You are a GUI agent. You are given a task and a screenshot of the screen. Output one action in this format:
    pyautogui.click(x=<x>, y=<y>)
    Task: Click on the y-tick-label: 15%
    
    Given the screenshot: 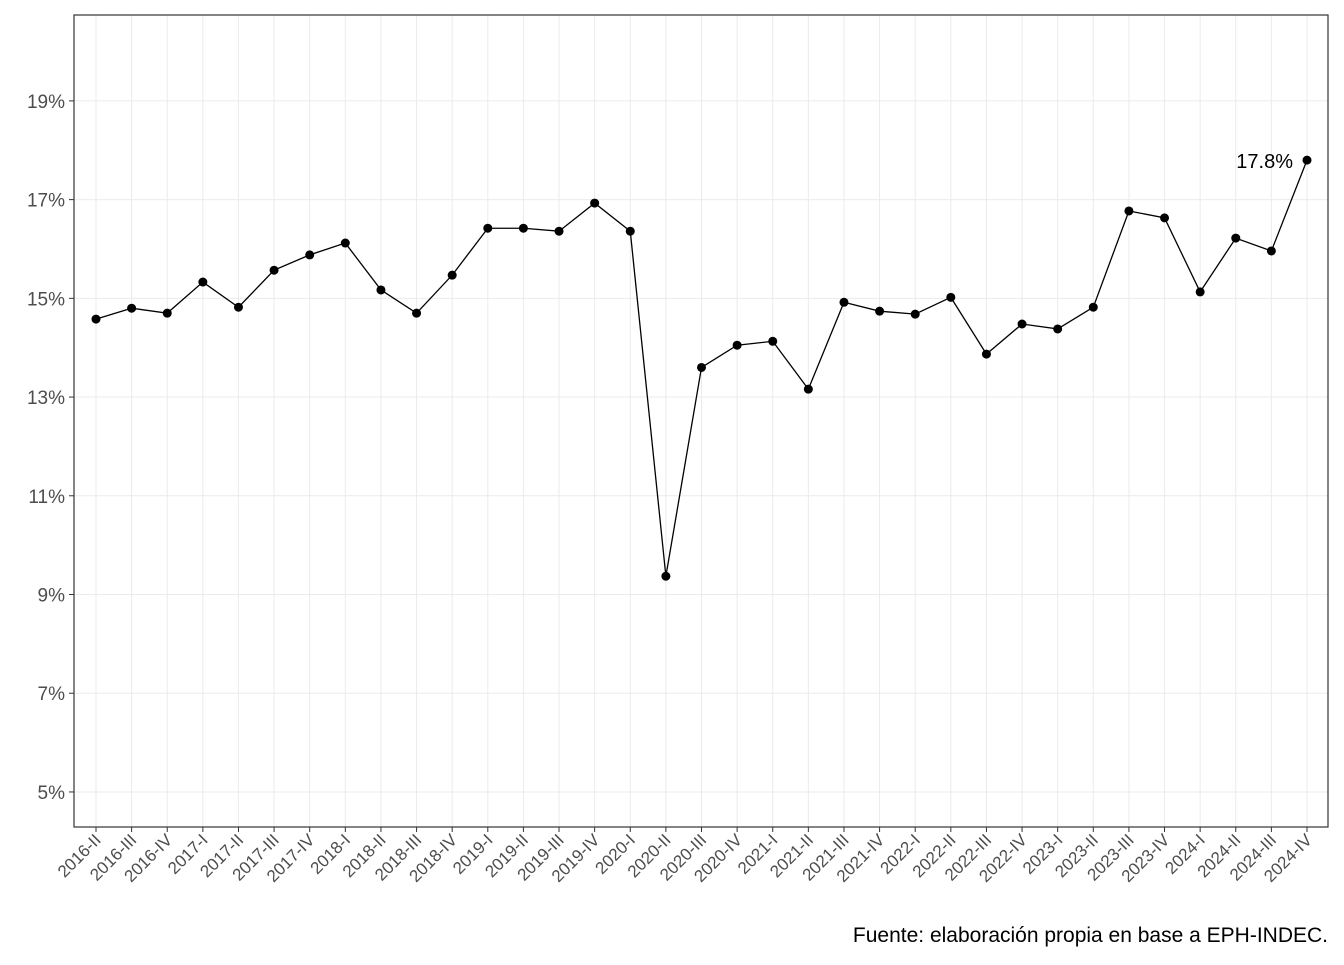 What is the action you would take?
    pyautogui.click(x=46, y=299)
    